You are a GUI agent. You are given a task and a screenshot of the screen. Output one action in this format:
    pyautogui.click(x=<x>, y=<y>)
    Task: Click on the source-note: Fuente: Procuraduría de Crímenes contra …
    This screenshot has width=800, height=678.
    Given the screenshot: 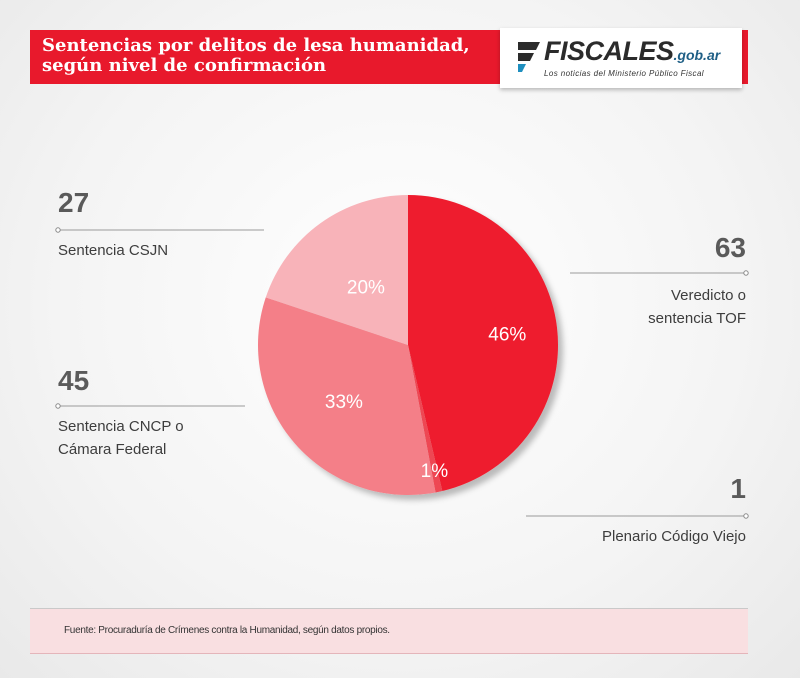 What is the action you would take?
    pyautogui.click(x=227, y=630)
    